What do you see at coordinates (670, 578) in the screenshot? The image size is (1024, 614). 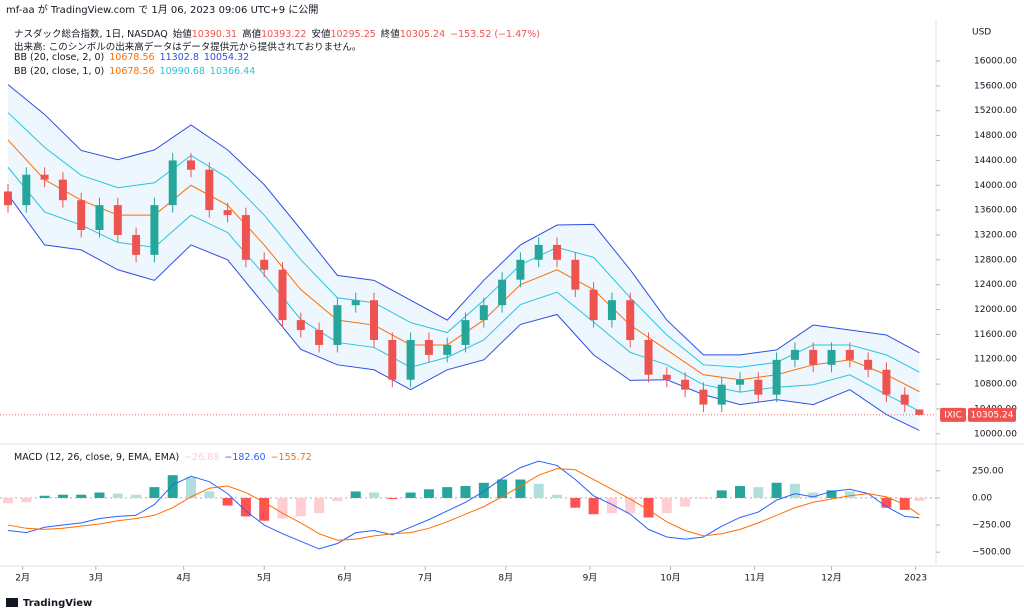 I see `x-tick-label: 10月` at bounding box center [670, 578].